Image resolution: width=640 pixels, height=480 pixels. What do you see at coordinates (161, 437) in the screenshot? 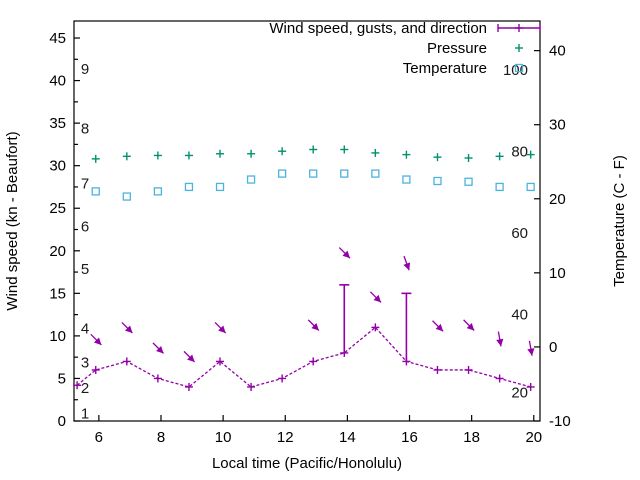
I see `x-tick-label-8: 8` at bounding box center [161, 437].